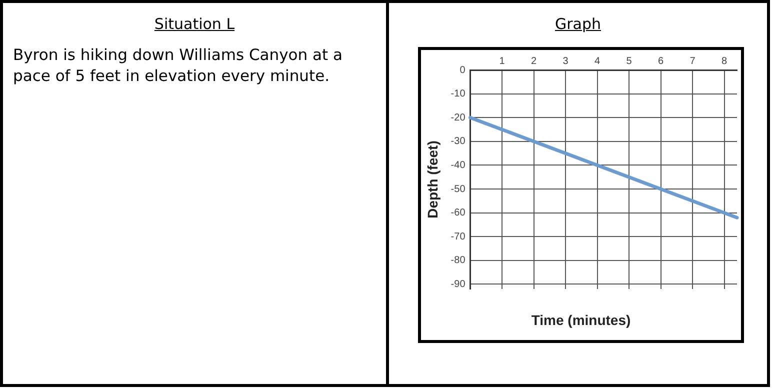 This screenshot has width=774, height=391. I want to click on x-tick-label: 8, so click(725, 61).